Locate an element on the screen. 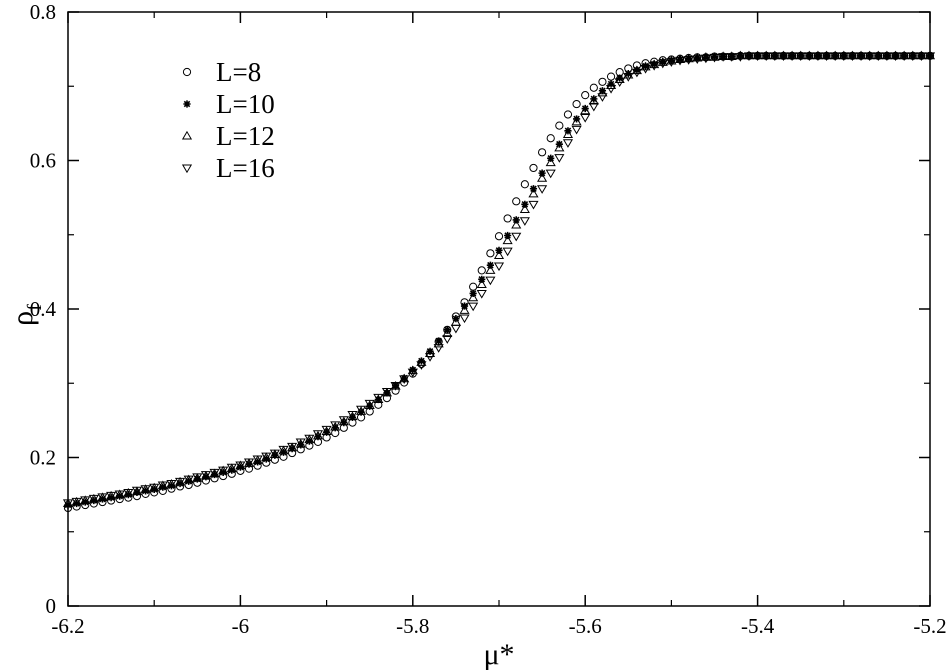  svg-text: ρf is located at coordinates (26, 315).